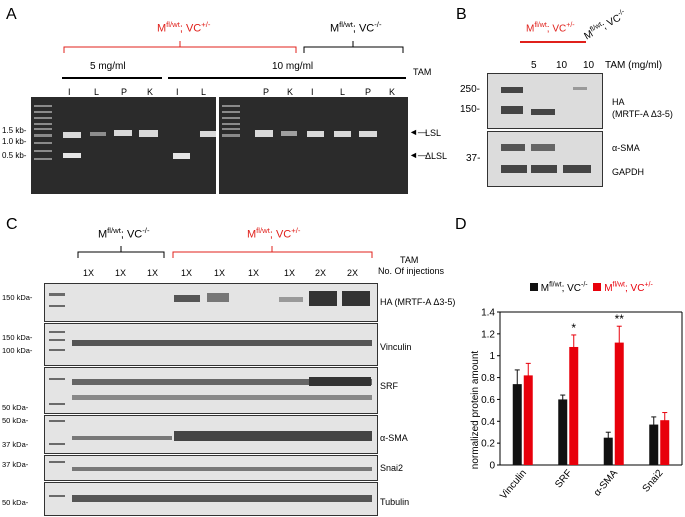 This screenshot has height=517, width=685. I want to click on panel-c-tam-label: TAM, so click(409, 260).